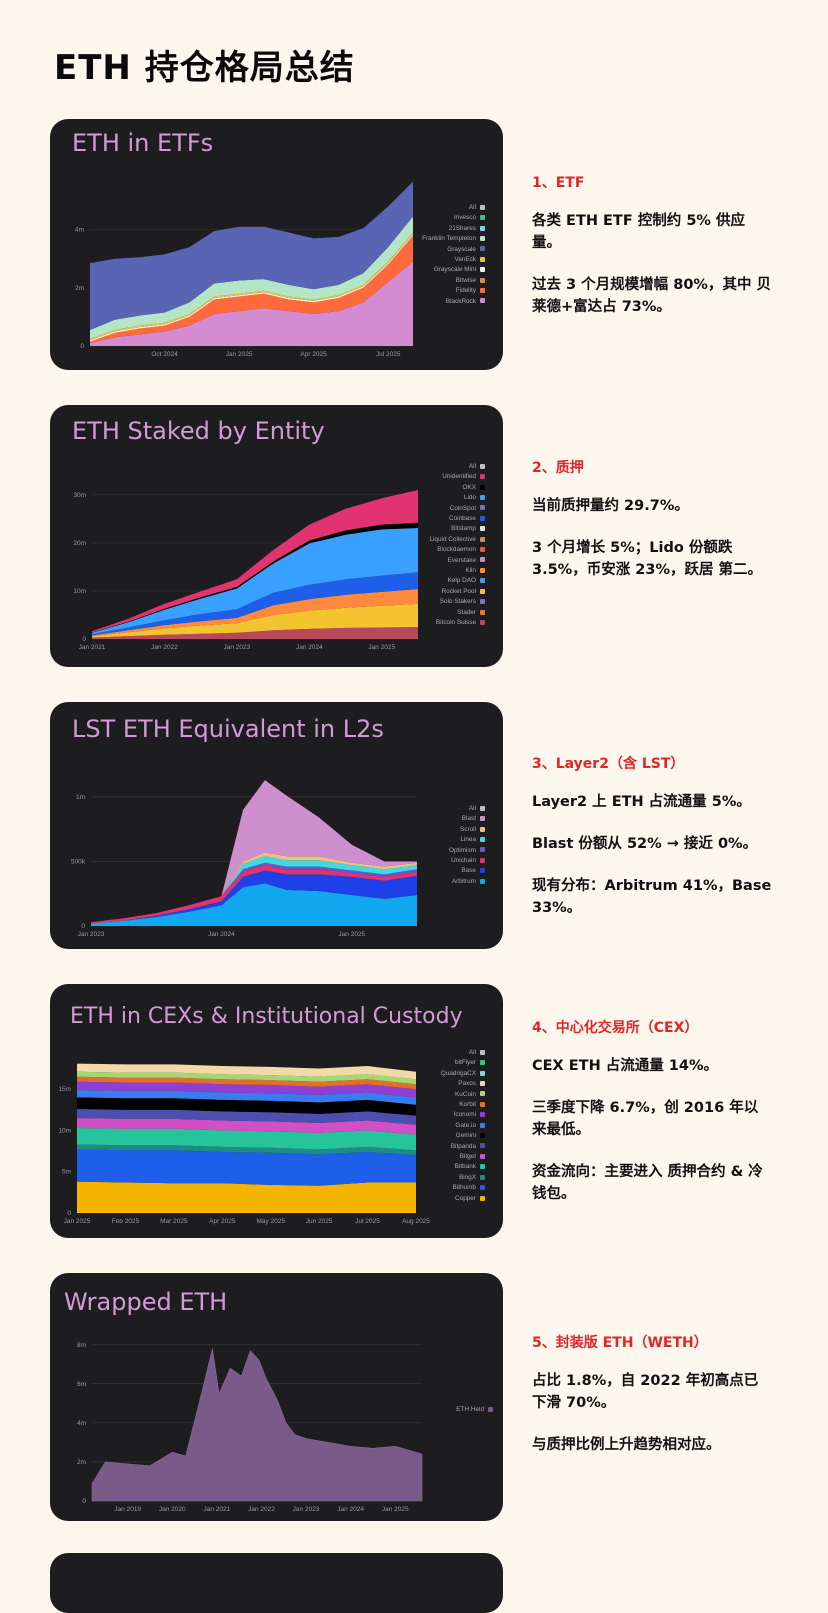  Describe the element at coordinates (246, 1071) in the screenshot. I see `series-area-paxos` at that location.